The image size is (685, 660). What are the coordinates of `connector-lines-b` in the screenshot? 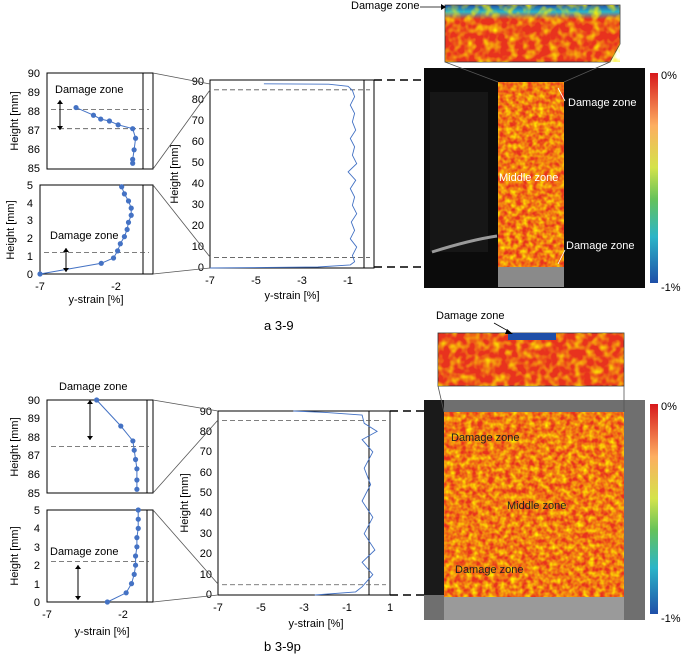 It's located at (185, 501).